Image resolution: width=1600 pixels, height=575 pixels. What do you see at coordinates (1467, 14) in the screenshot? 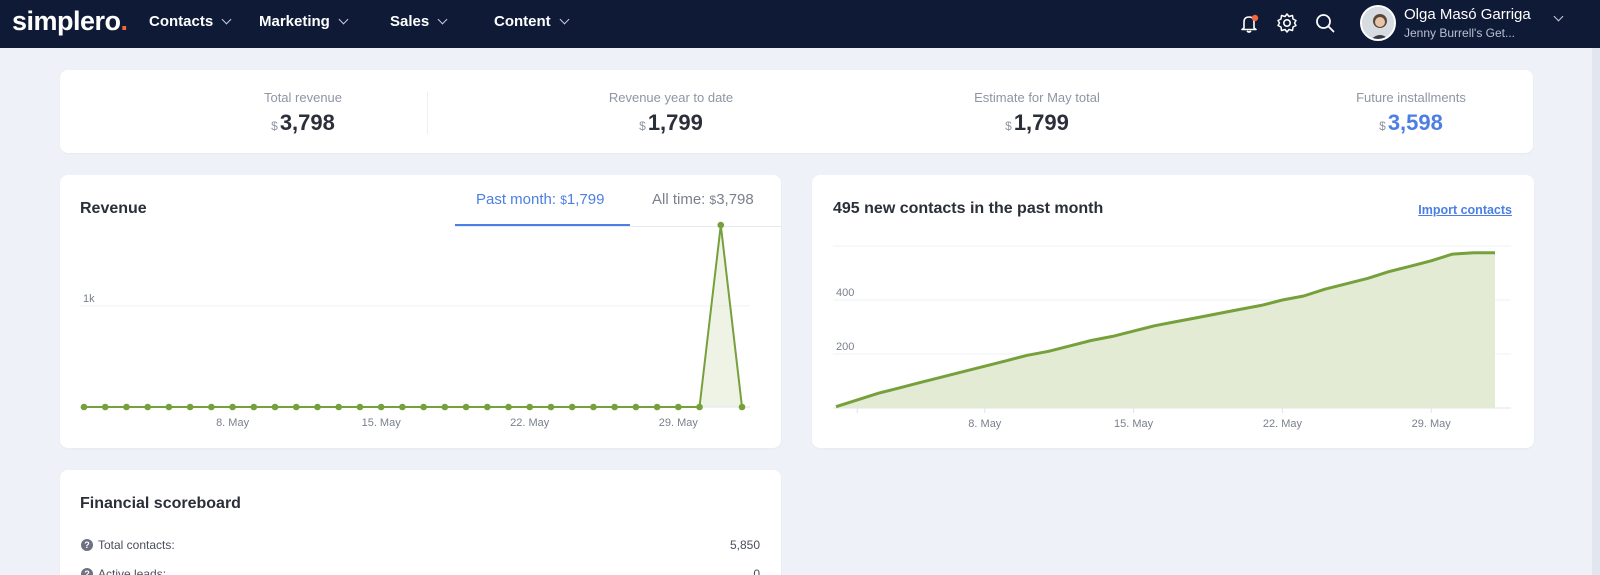
I see `user-name: Olga Masó Garriga` at bounding box center [1467, 14].